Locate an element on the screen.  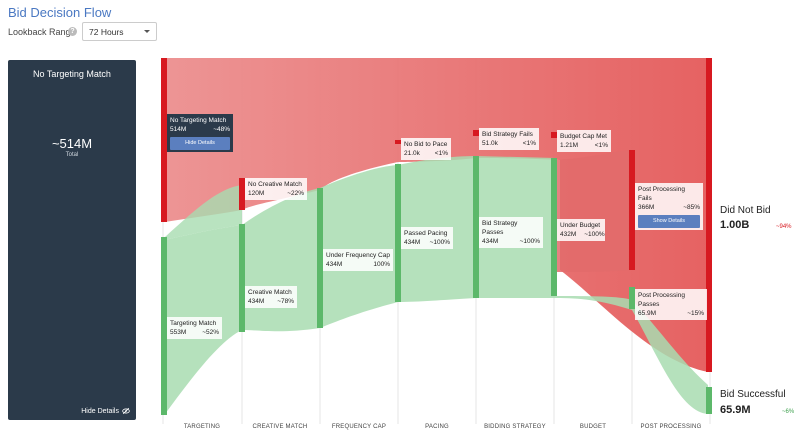
node-bar-under-frequency-cap is located at coordinates (320, 258).